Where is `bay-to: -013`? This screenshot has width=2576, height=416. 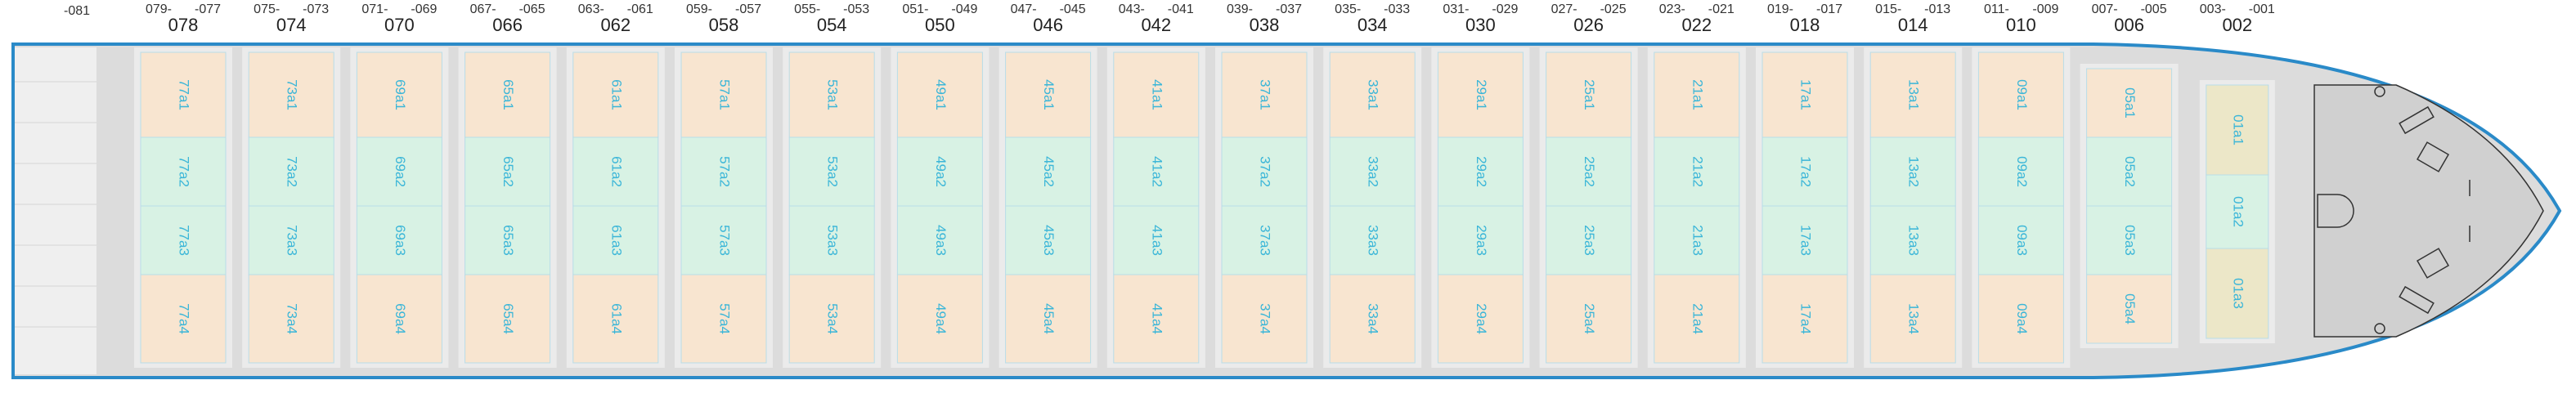 bay-to: -013 is located at coordinates (1937, 9).